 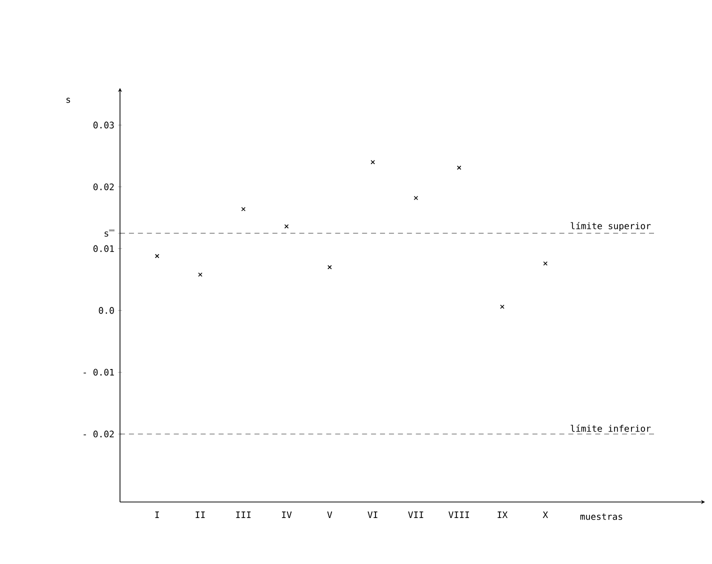 I want to click on y-tick-label: 0.02, so click(x=103, y=186).